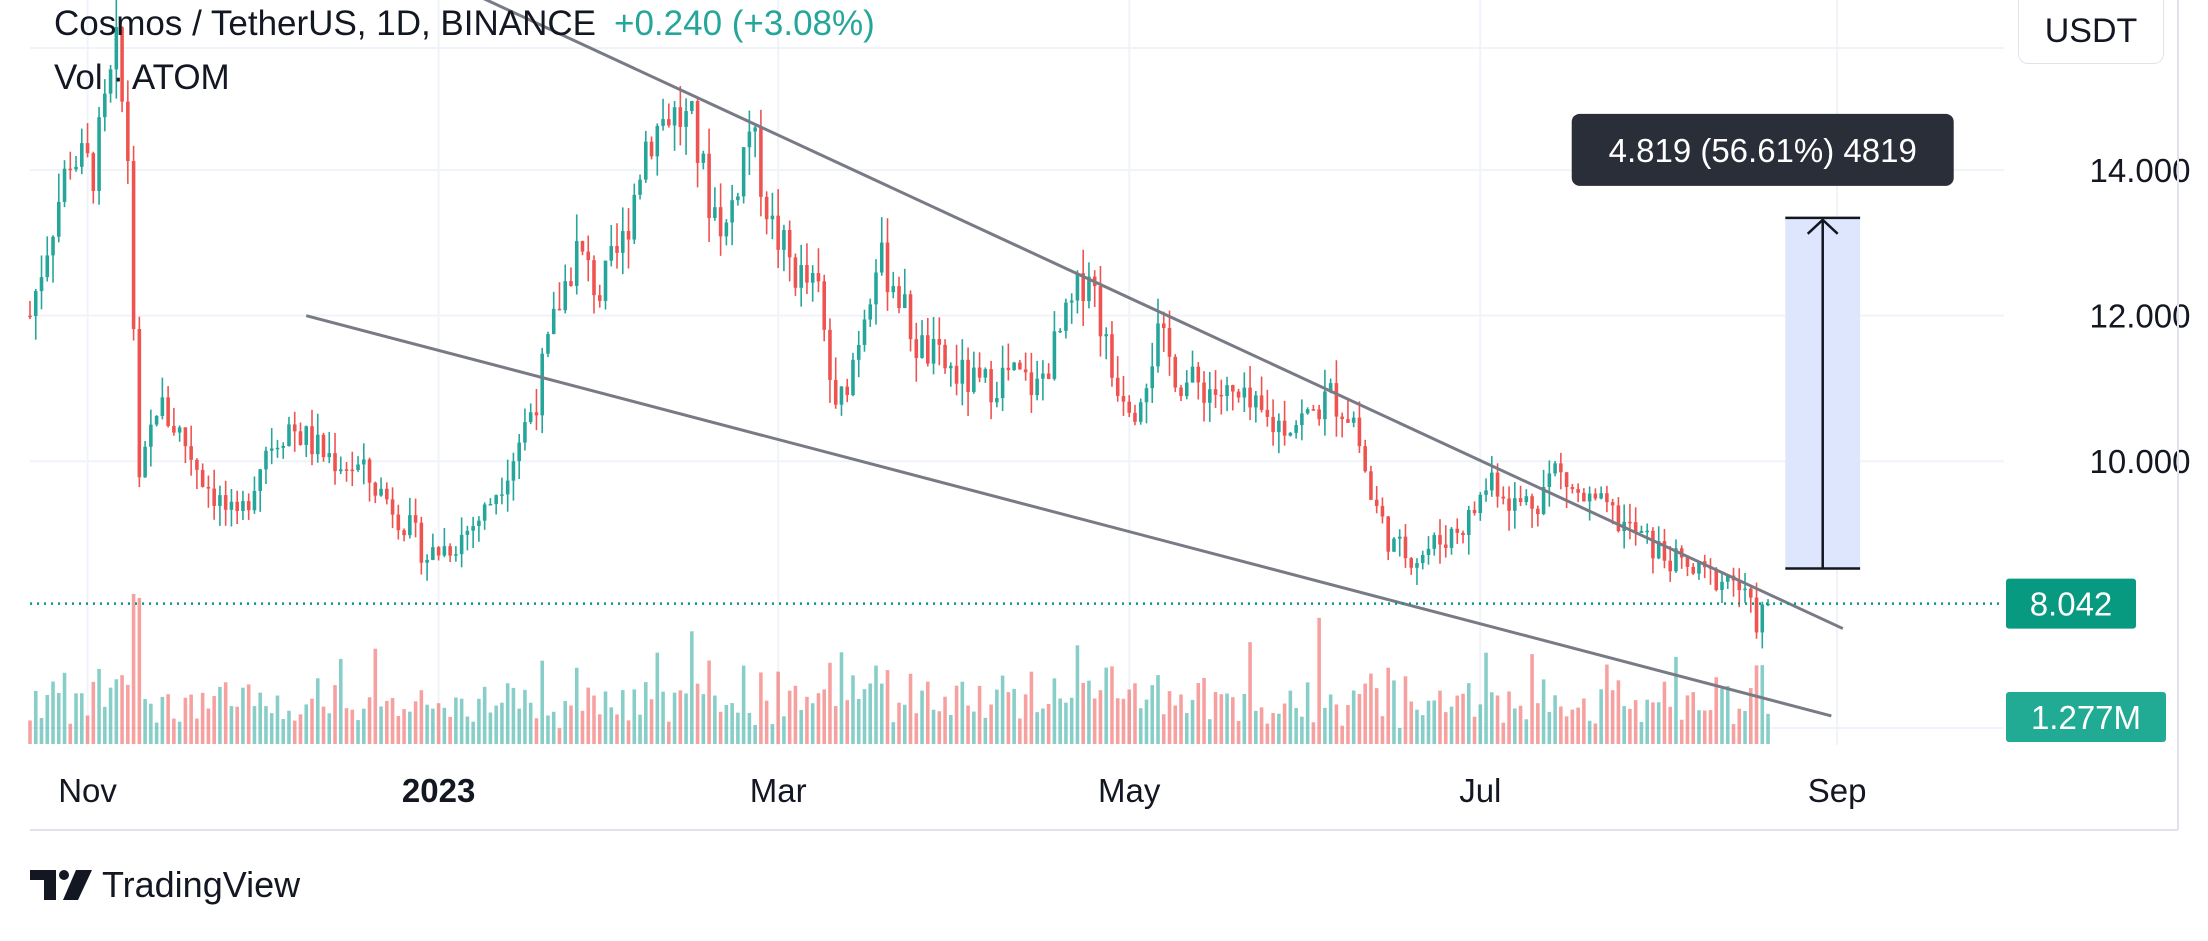  I want to click on measure-tool: 4.819 (56.61%) 4819, so click(1762, 341).